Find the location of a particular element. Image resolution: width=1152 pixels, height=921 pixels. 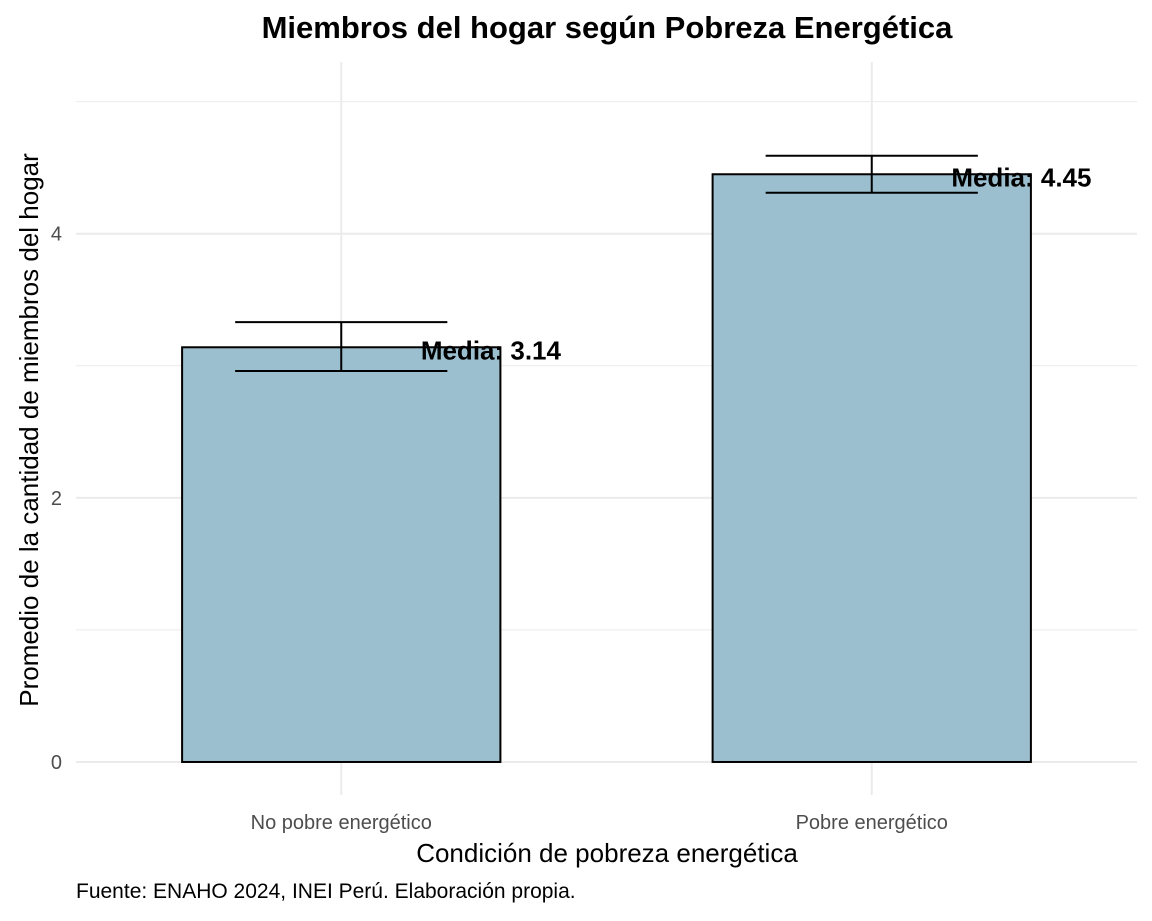

x-tick-label: Pobre energético is located at coordinates (872, 823).